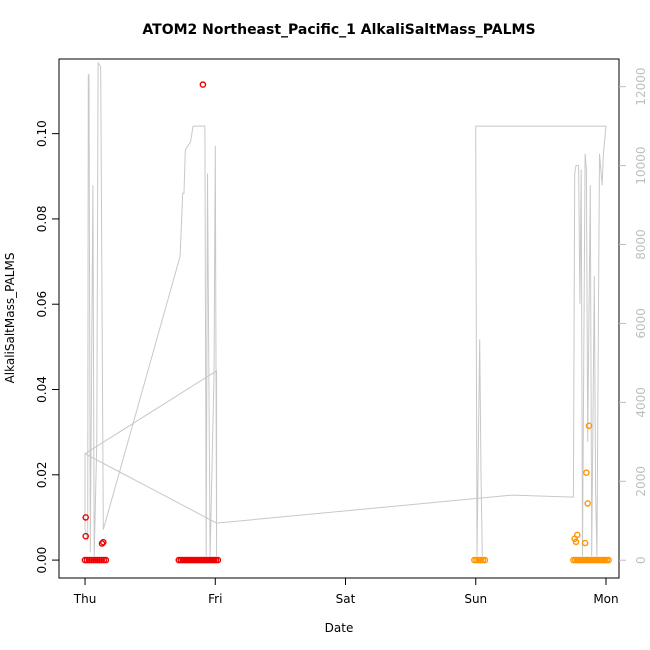 The height and width of the screenshot is (650, 650). What do you see at coordinates (346, 599) in the screenshot?
I see `x-tick-label-2: Sat` at bounding box center [346, 599].